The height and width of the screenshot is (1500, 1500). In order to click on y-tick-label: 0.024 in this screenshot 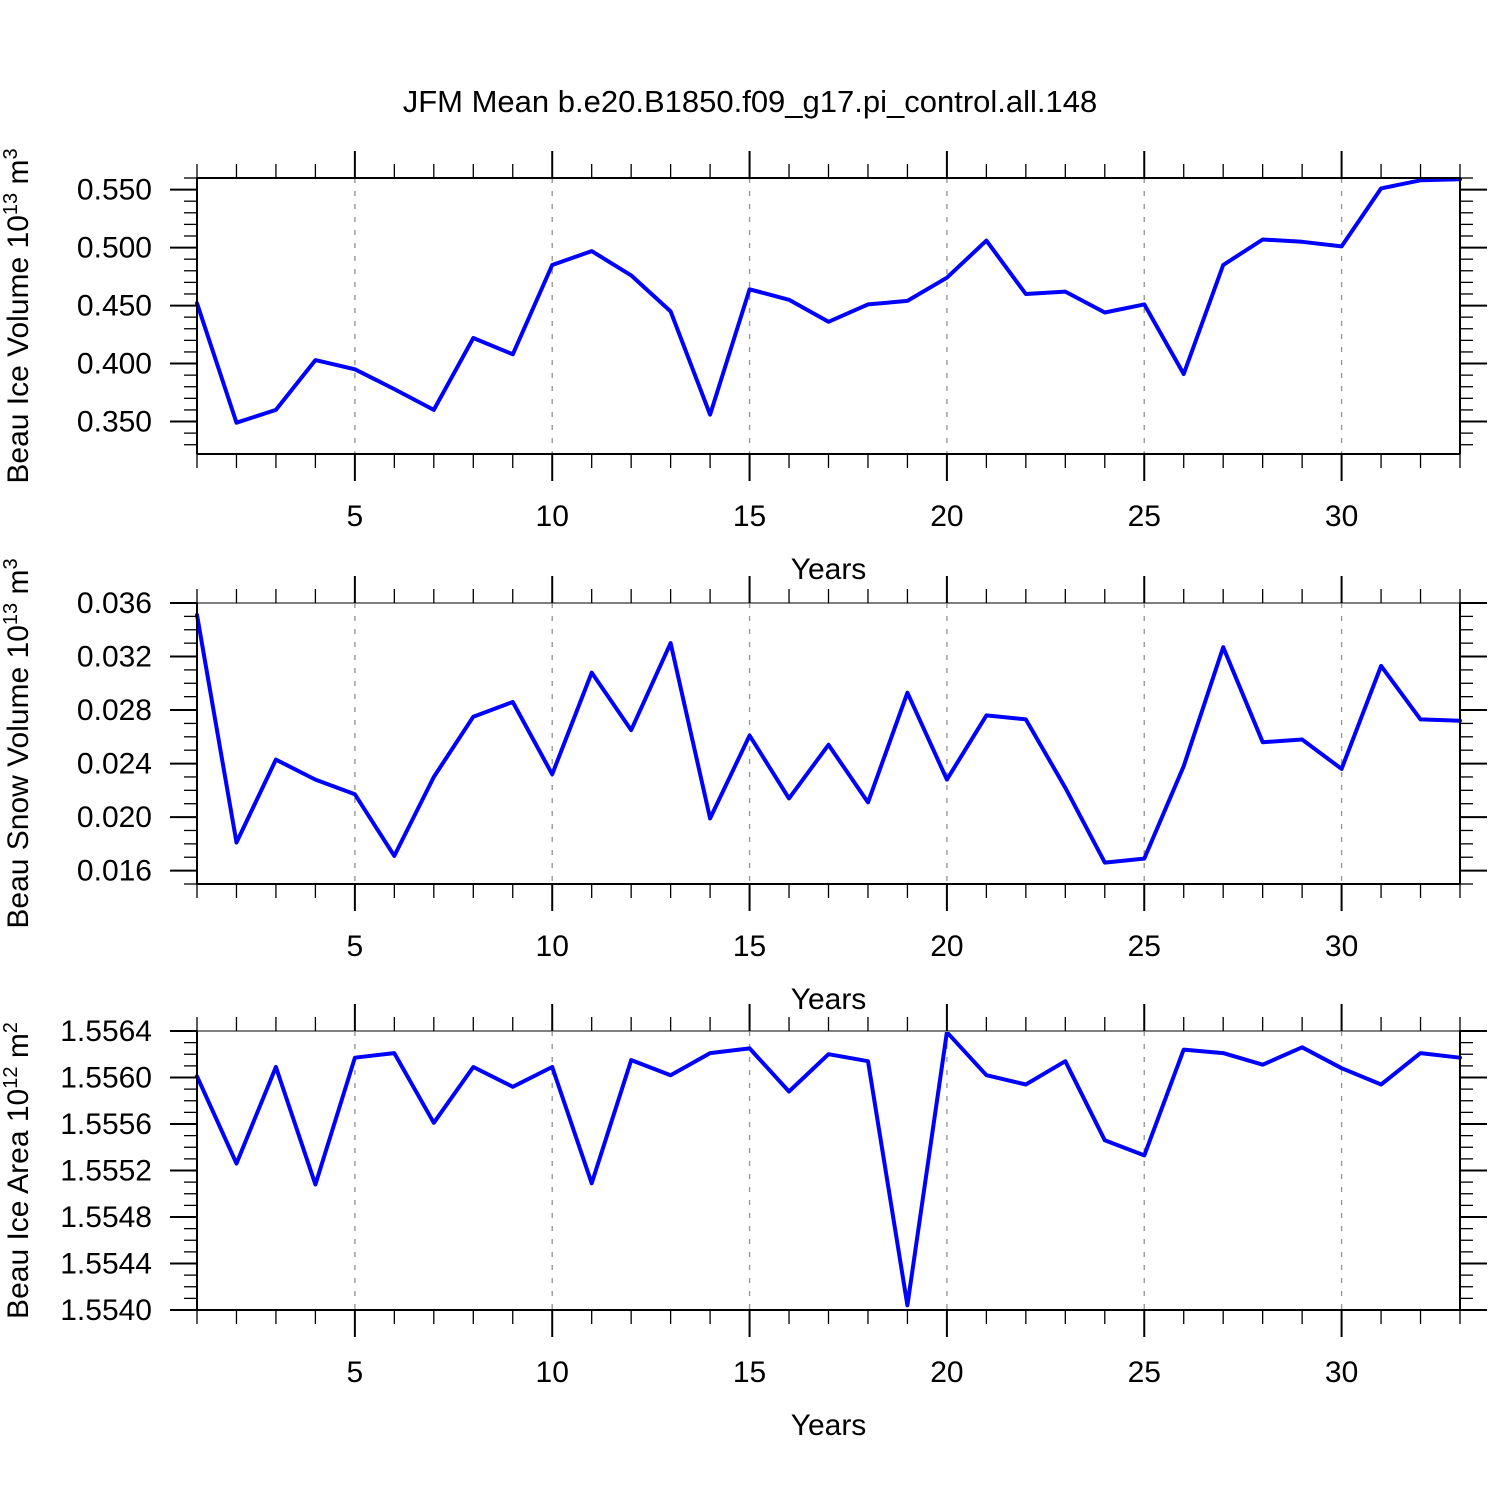, I will do `click(114, 764)`.